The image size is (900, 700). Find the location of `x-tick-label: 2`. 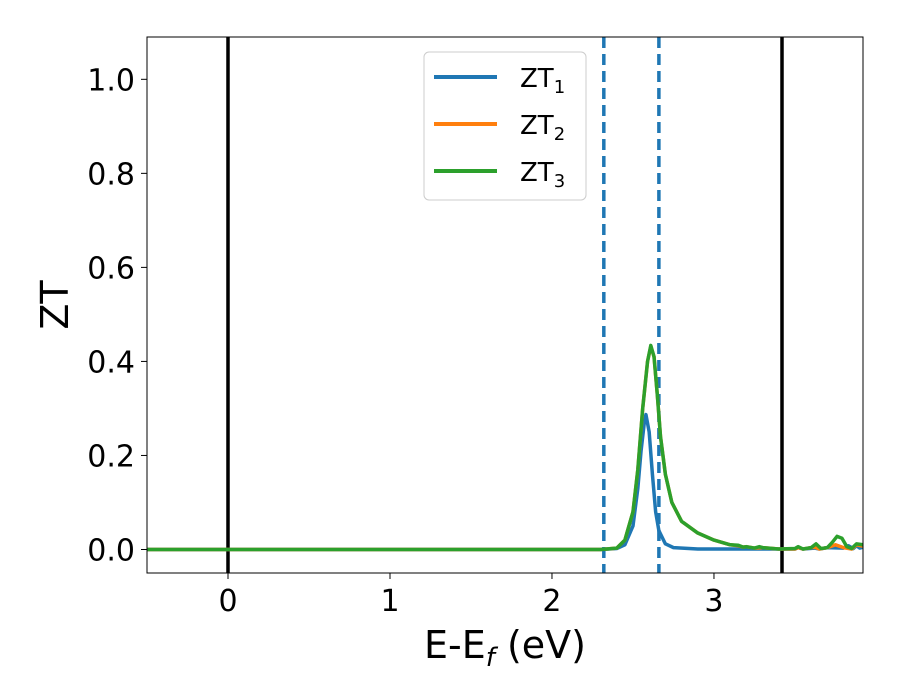

x-tick-label: 2 is located at coordinates (551, 601).